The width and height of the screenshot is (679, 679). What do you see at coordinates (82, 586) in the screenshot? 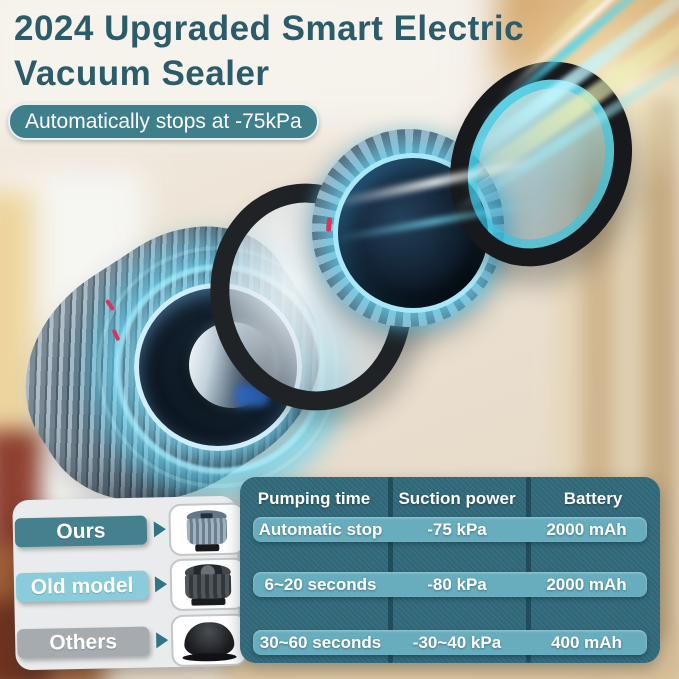
I see `label-old-model: Old model` at bounding box center [82, 586].